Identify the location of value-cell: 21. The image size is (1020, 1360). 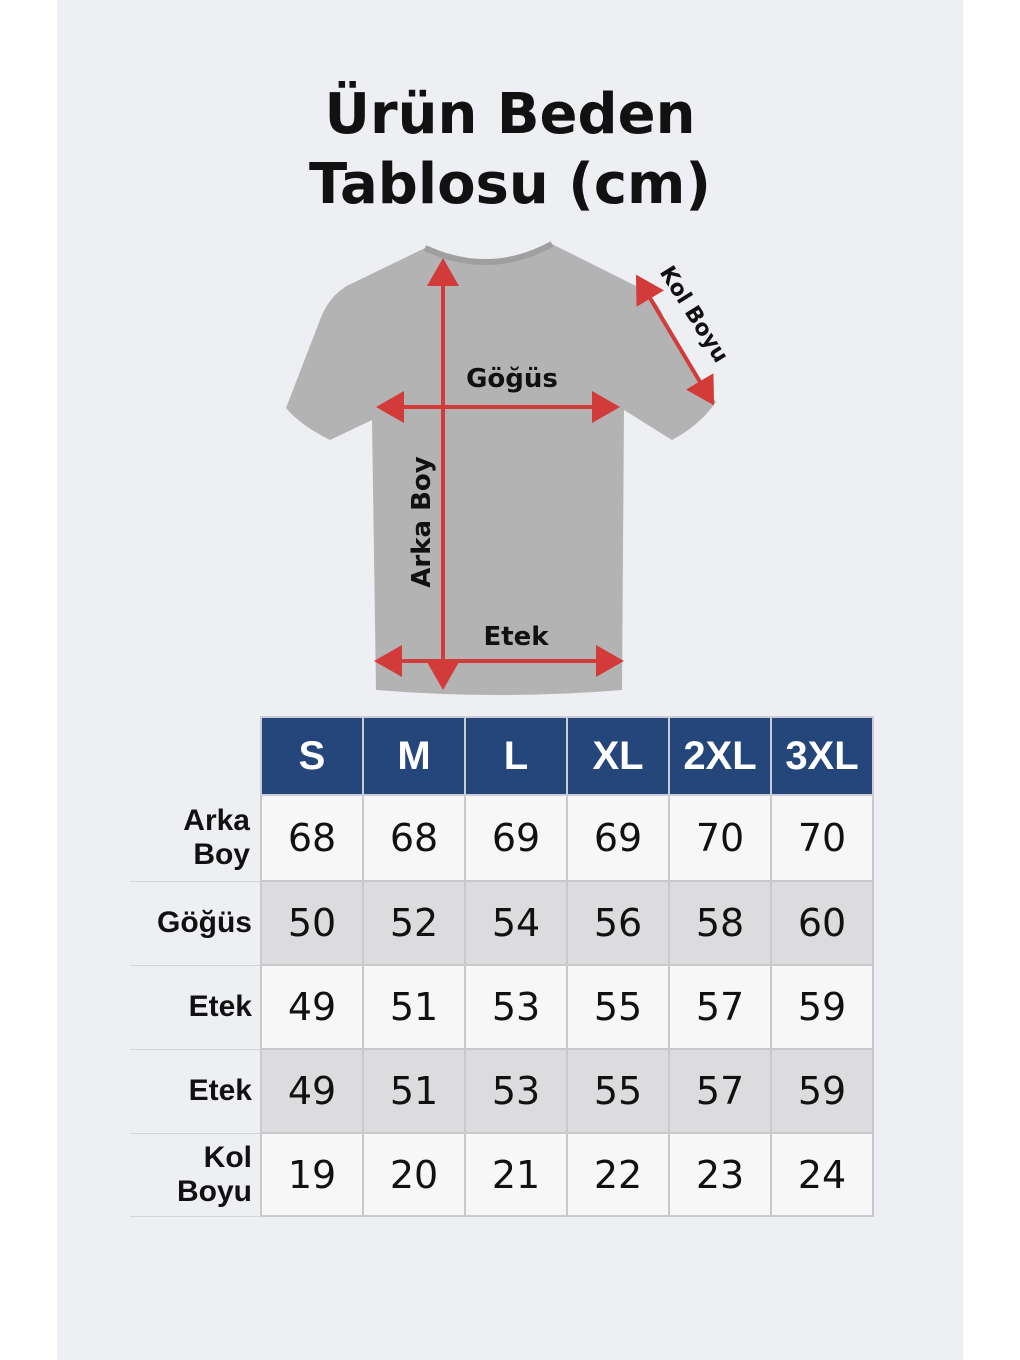
(516, 1174).